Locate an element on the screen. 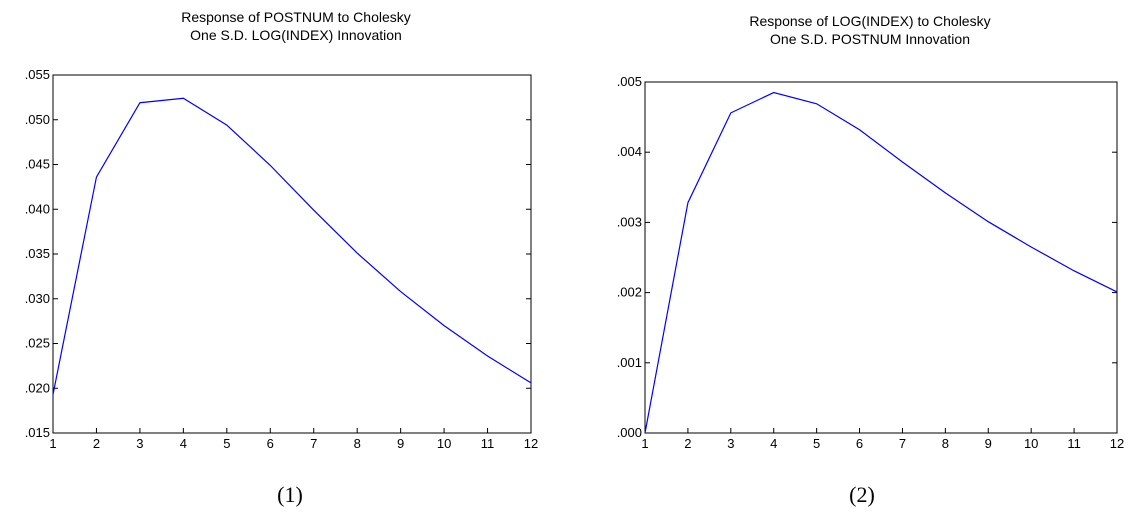  y-tick-label: .004 is located at coordinates (629, 151).